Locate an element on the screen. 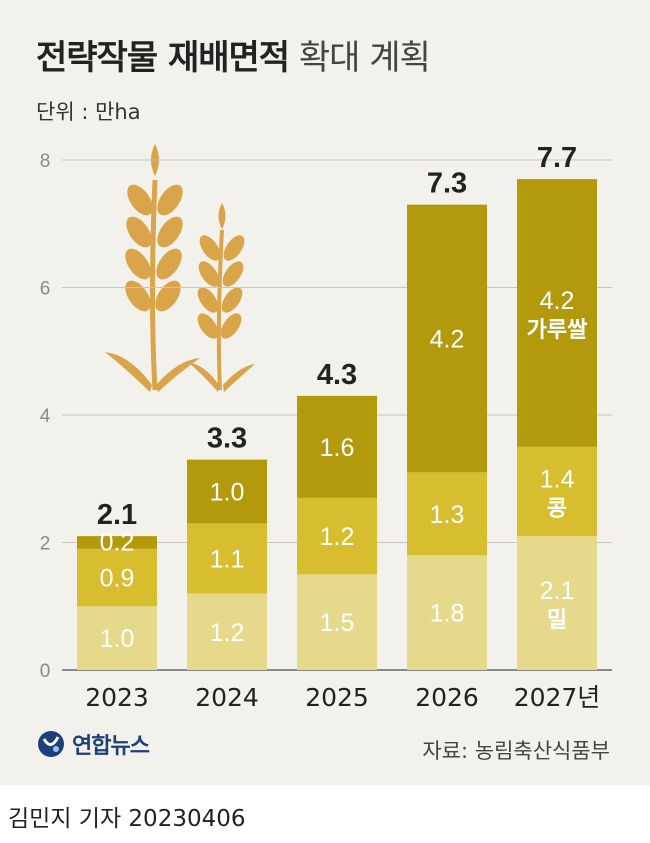  bar-total-label: 4.3 is located at coordinates (337, 375).